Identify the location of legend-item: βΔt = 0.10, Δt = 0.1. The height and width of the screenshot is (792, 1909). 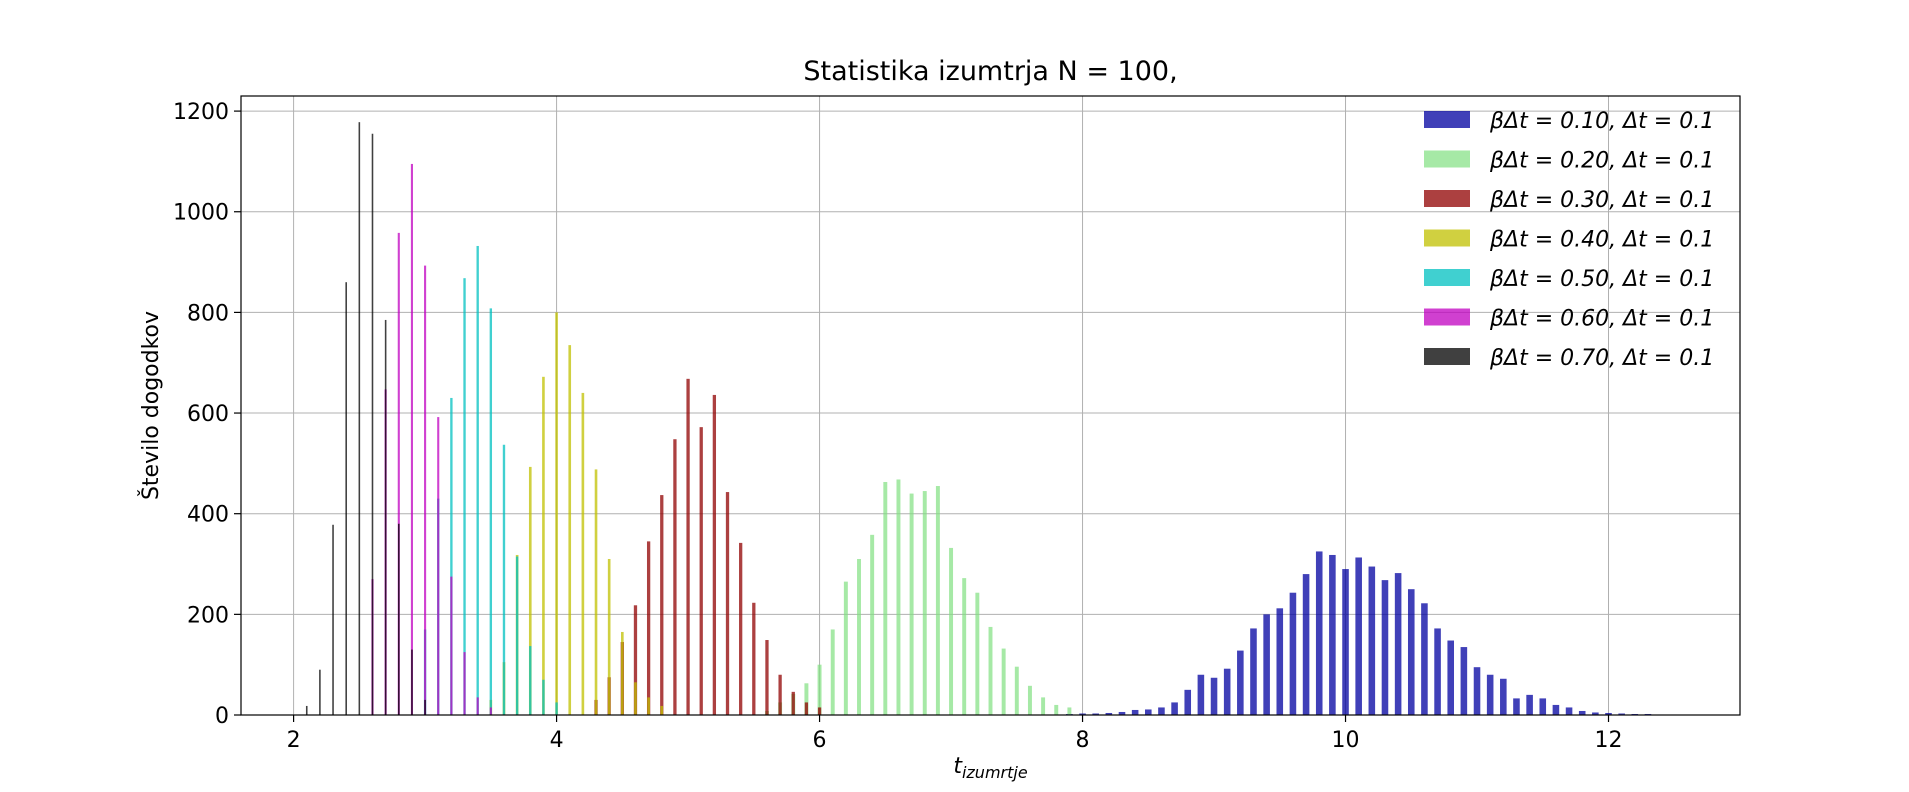
(1569, 121).